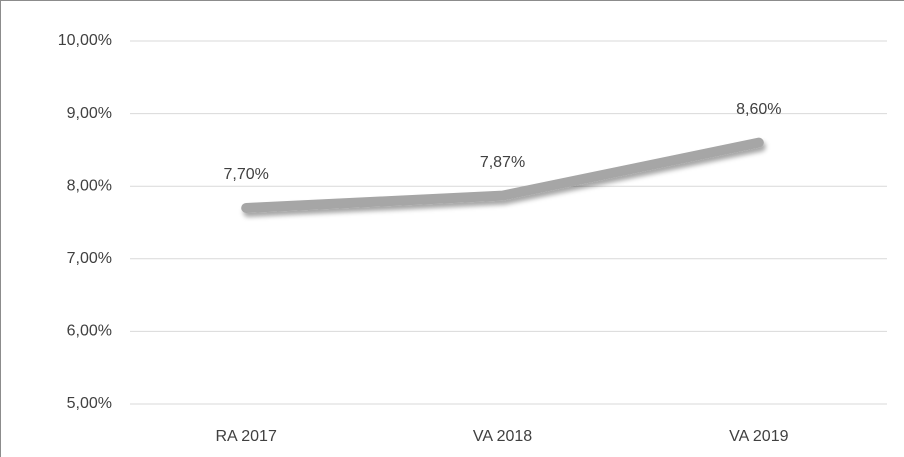 Image resolution: width=904 pixels, height=457 pixels. I want to click on data-label: 8,60%, so click(758, 109).